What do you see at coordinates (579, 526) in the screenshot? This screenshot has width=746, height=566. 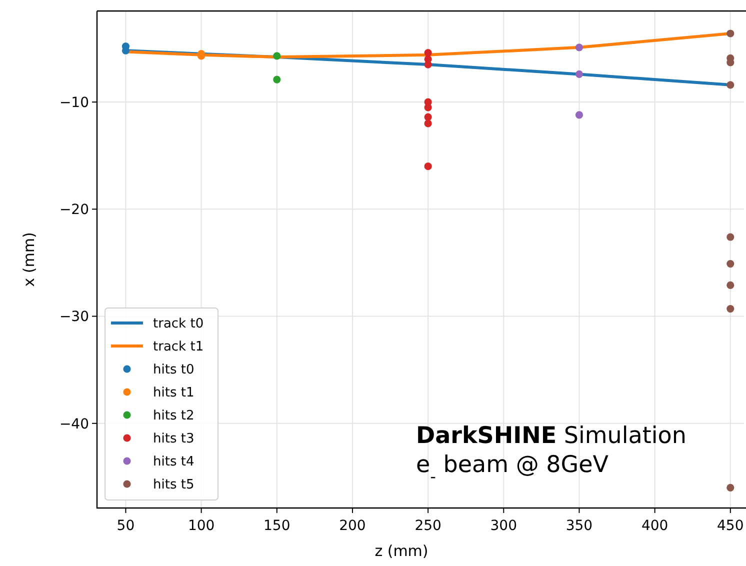 I see `x-tick-label: 350` at bounding box center [579, 526].